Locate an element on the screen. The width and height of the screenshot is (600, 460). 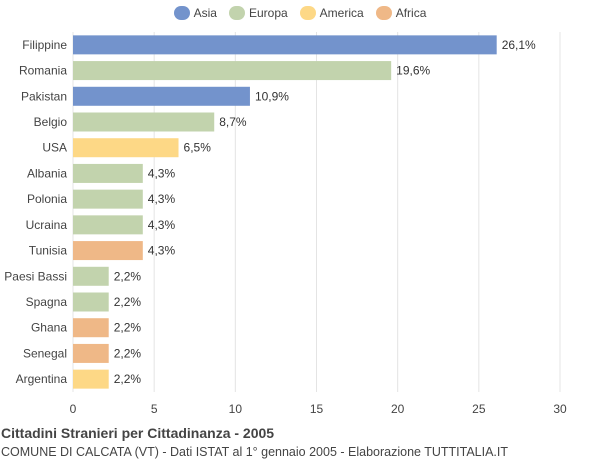
category-label: Ucraina is located at coordinates (47, 225).